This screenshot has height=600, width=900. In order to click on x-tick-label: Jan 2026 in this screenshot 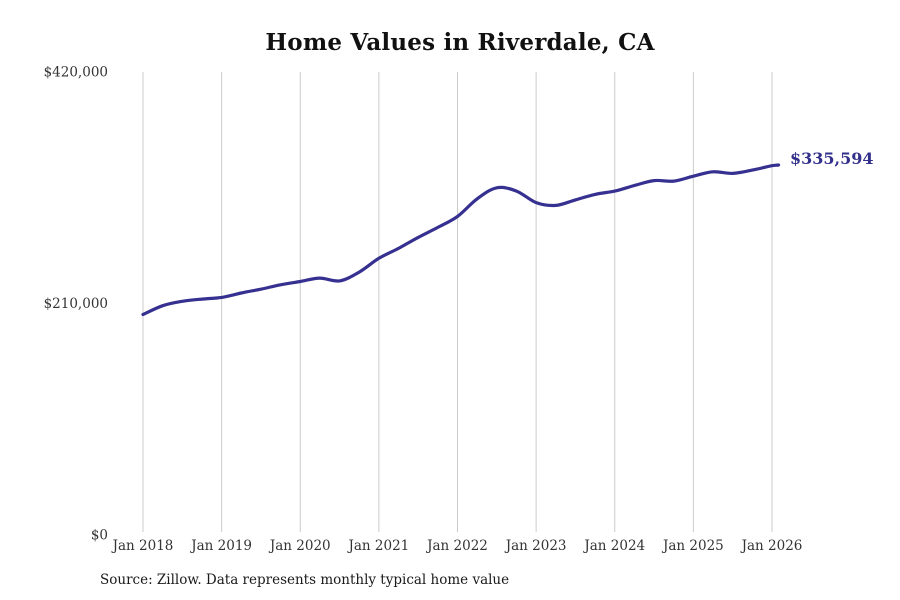, I will do `click(771, 546)`.